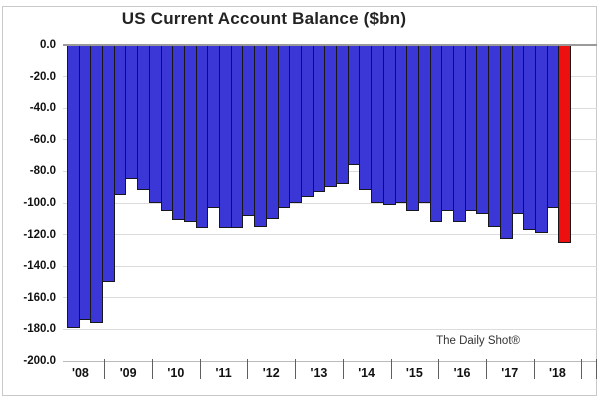  I want to click on x-year-label-15: '15, so click(414, 373).